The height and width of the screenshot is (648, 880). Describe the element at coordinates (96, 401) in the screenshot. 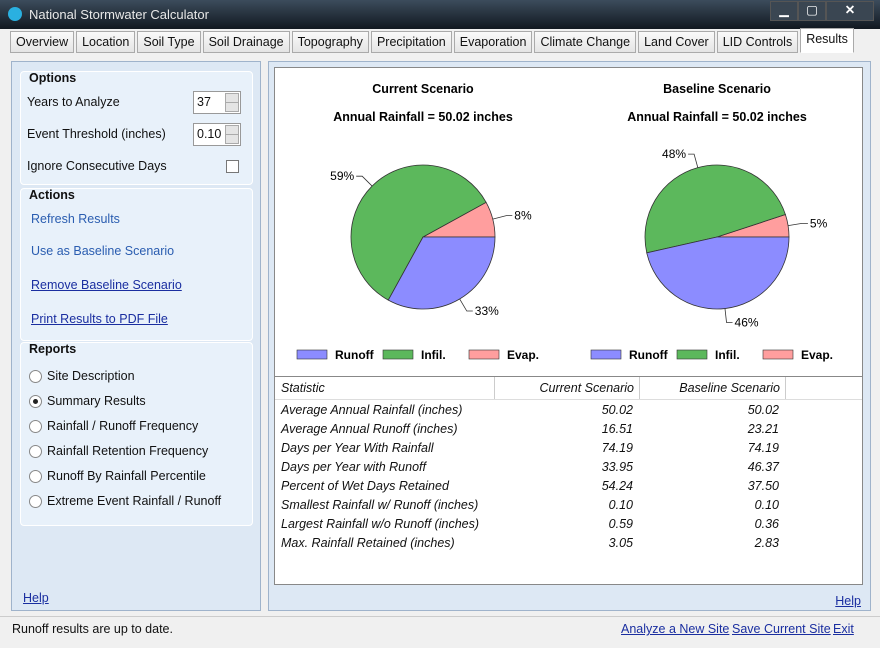

I see `report-label: Summary Results` at that location.